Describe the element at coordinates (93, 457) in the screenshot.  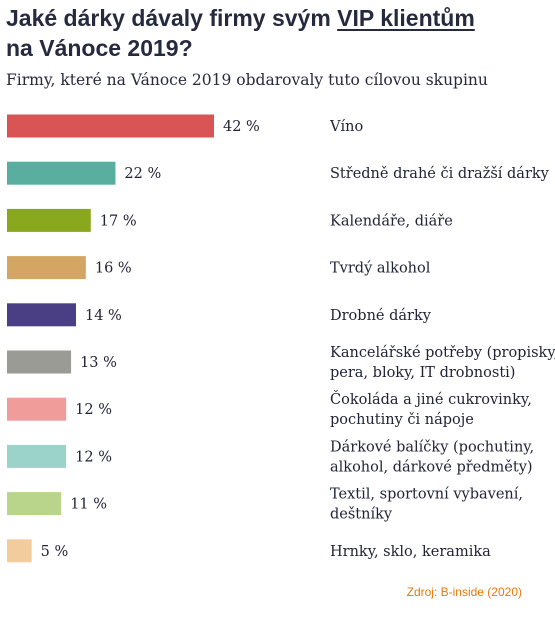
I see `value-label-7: 12 %` at that location.